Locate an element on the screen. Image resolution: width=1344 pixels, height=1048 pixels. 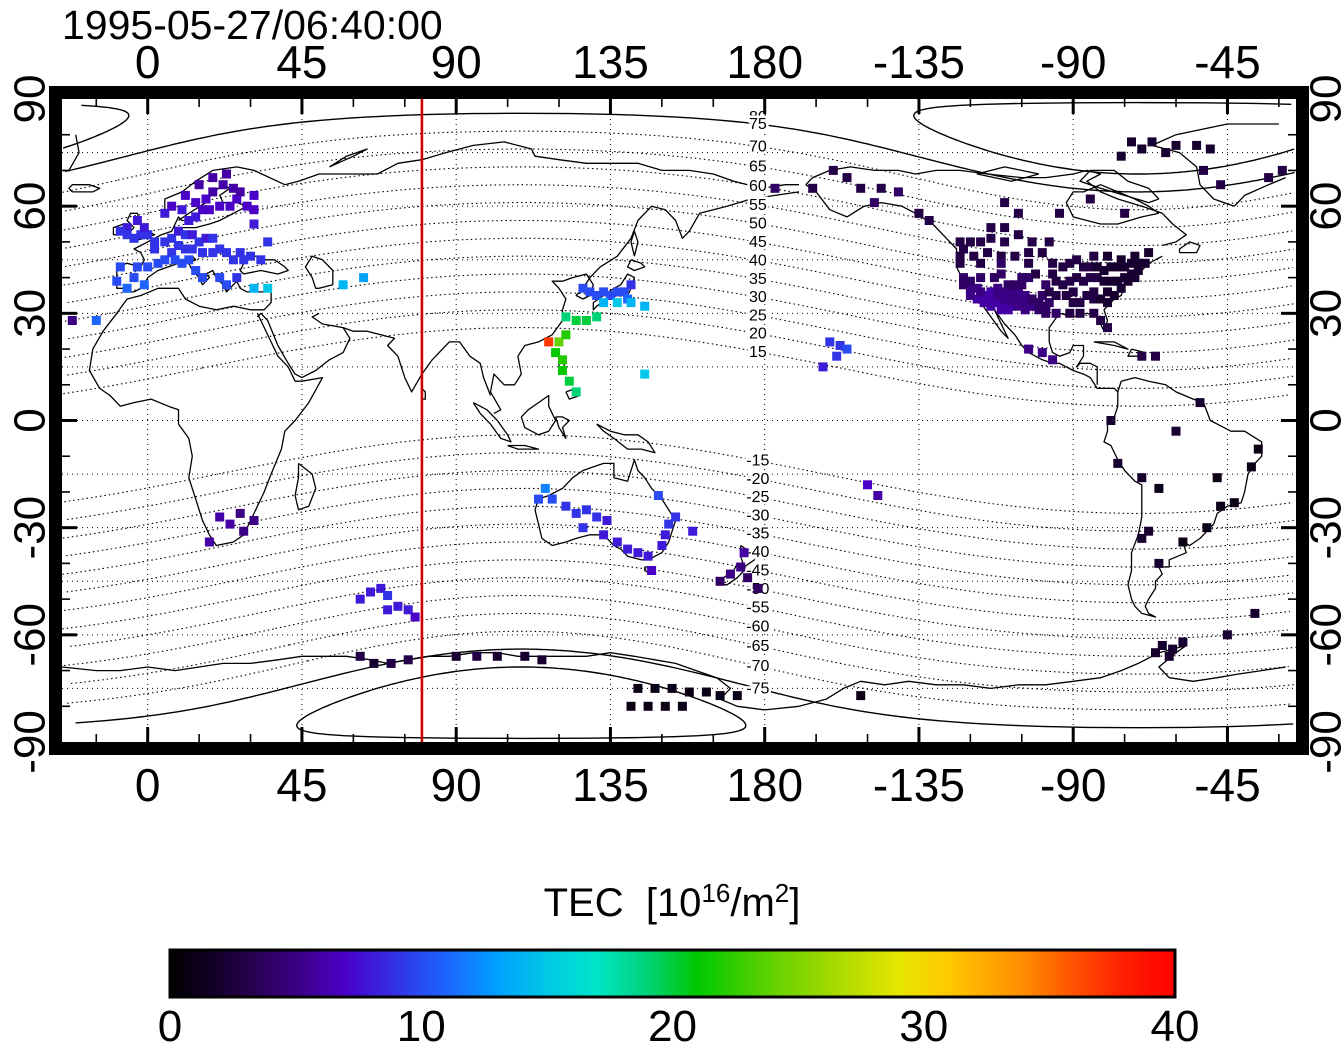
y-axis-label-right: 90 is located at coordinates (1323, 99).